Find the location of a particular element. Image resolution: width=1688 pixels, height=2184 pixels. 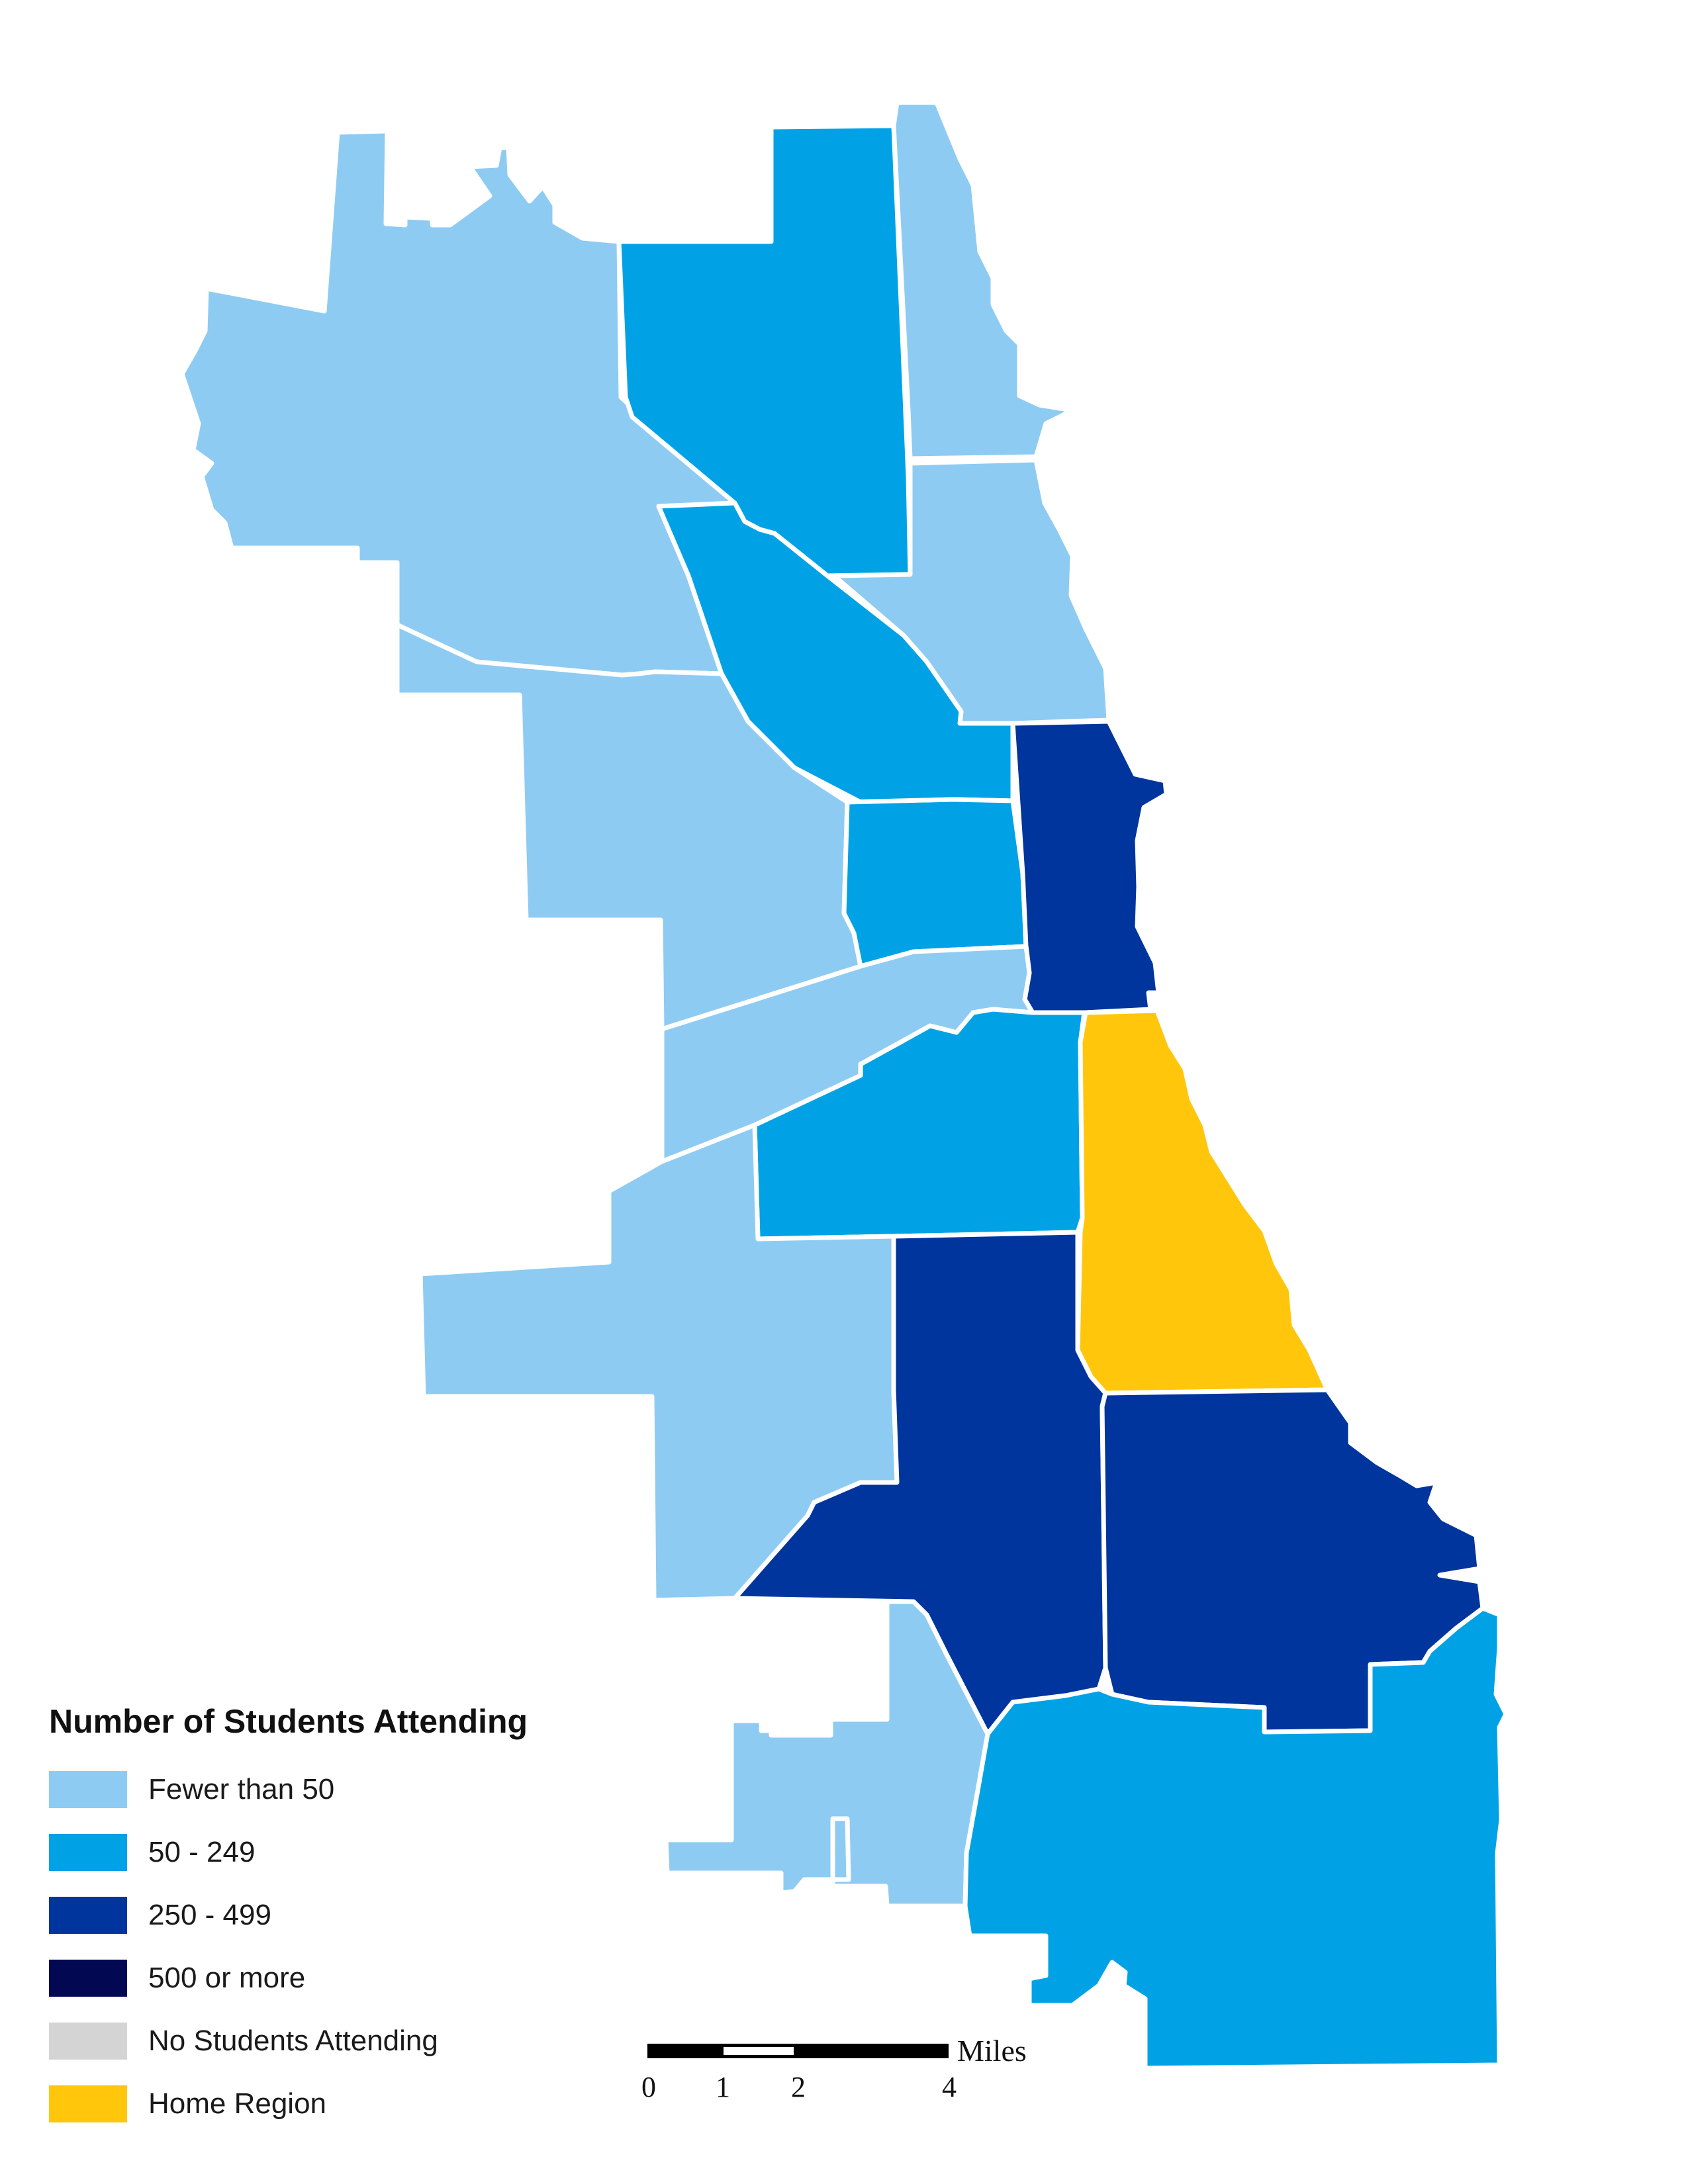

legend-label: 50 - 249 is located at coordinates (202, 1851).